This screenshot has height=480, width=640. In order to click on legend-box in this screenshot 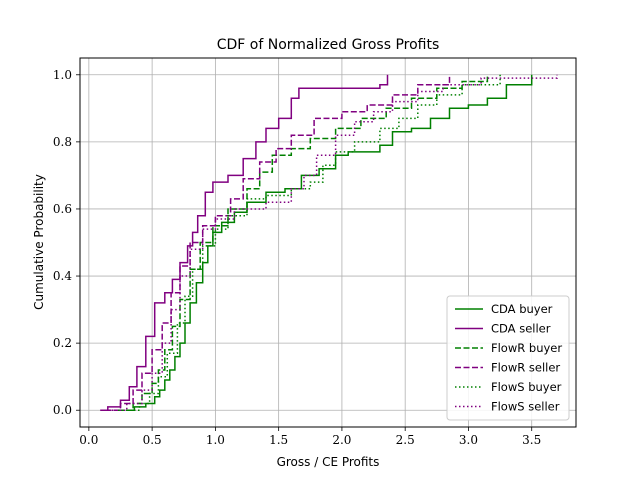, I will do `click(508, 358)`.